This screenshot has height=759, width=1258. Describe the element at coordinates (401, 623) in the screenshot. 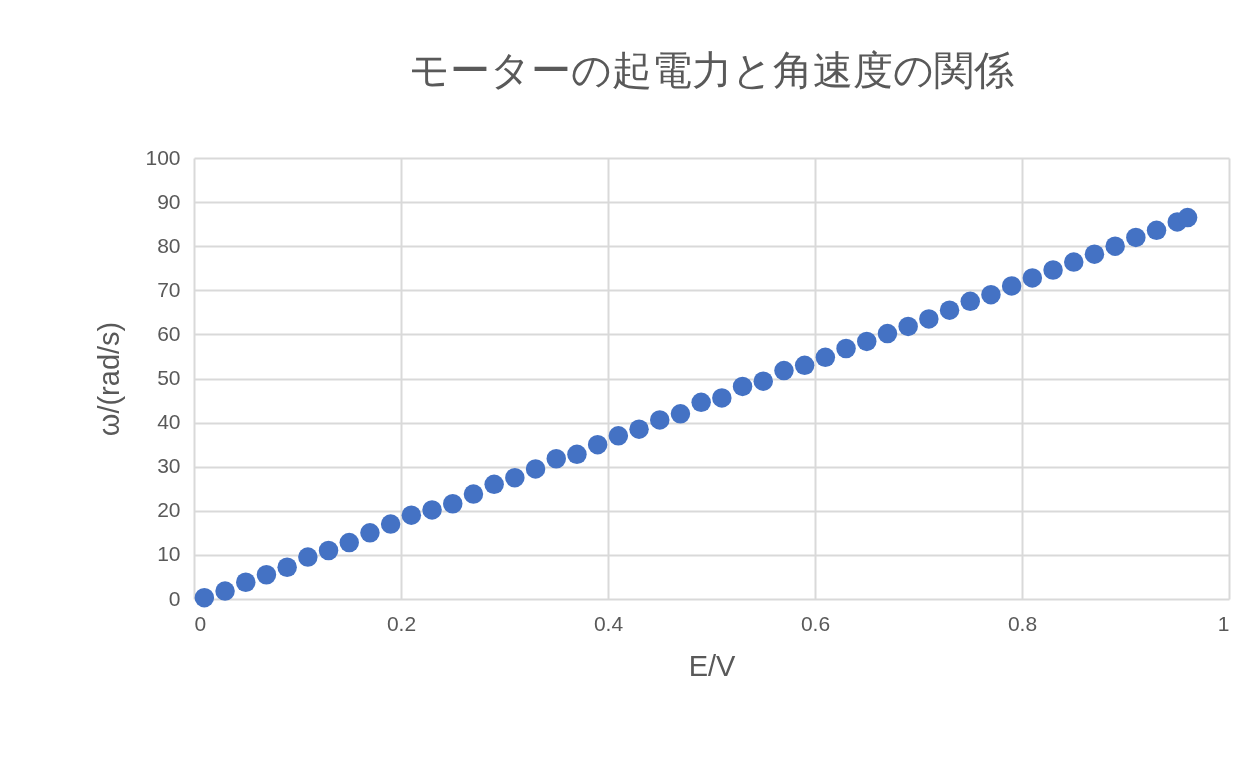

I see `x-tick-label: 0.2` at that location.